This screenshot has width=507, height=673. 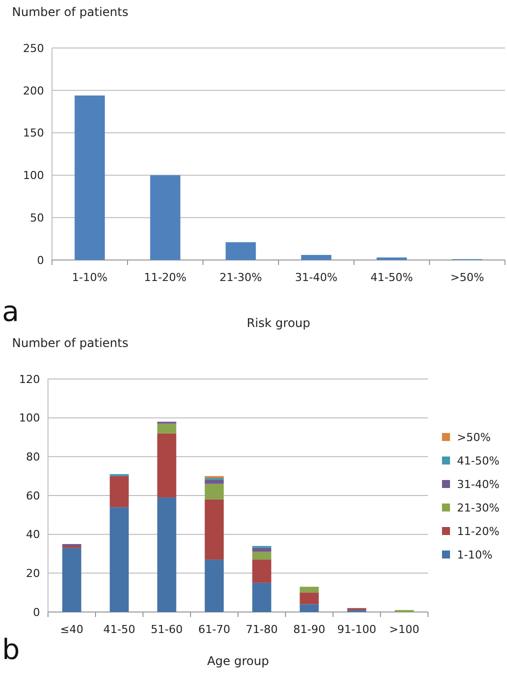 I want to click on y-tick-label: 200, so click(x=33, y=91).